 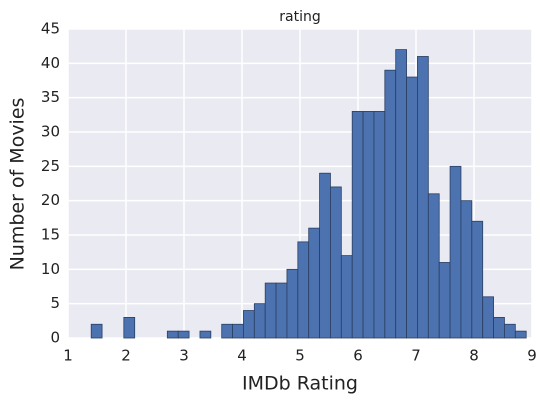 What do you see at coordinates (184, 356) in the screenshot?
I see `x-tick-label: 3` at bounding box center [184, 356].